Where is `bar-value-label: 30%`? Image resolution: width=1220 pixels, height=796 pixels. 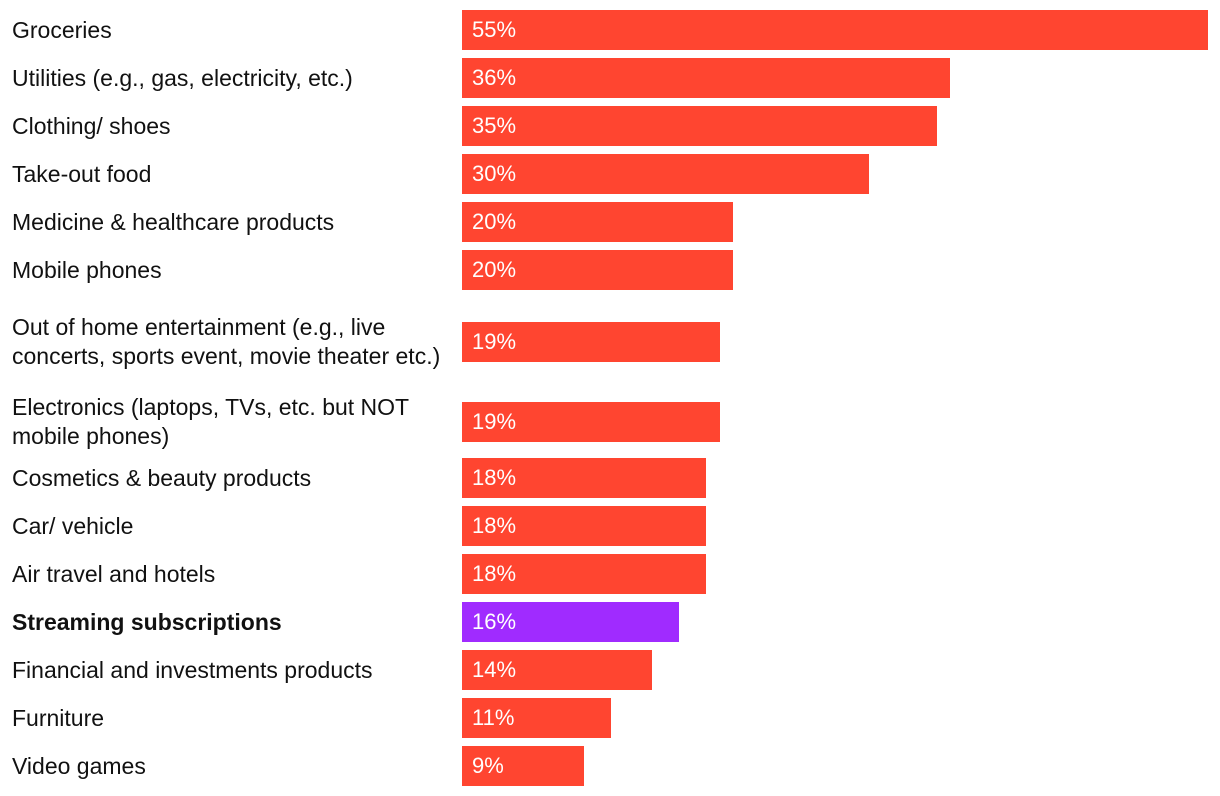 bar-value-label: 30% is located at coordinates (494, 173).